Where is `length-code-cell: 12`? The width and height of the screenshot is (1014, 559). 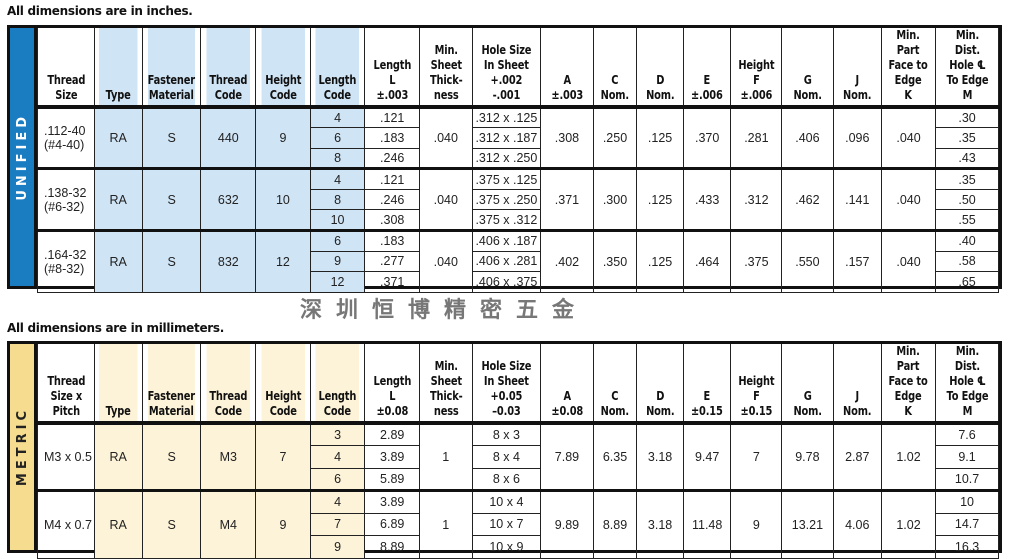
length-code-cell: 12 is located at coordinates (337, 282).